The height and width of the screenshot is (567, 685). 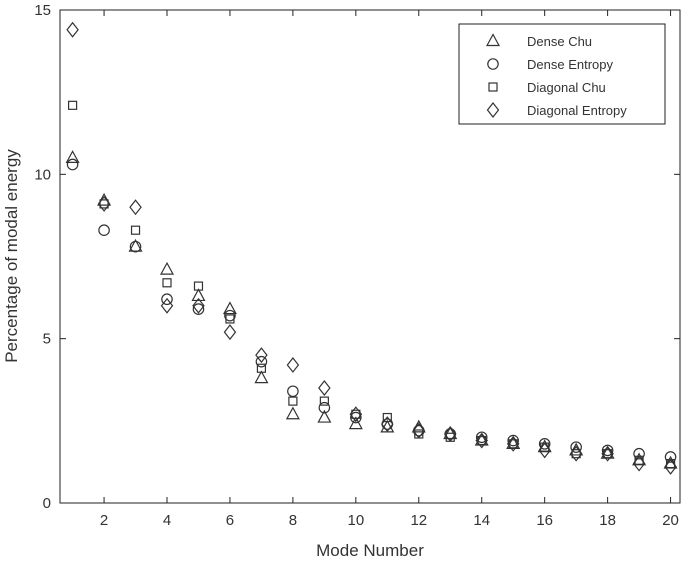 What do you see at coordinates (47, 503) in the screenshot?
I see `y-tick-label: 0` at bounding box center [47, 503].